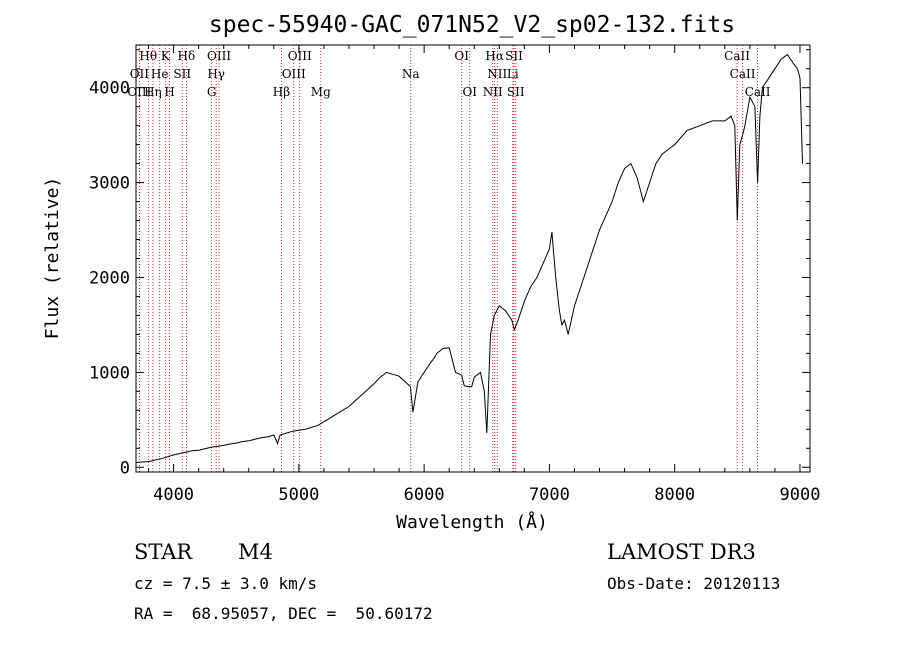 This screenshot has height=649, width=900. Describe the element at coordinates (281, 92) in the screenshot. I see `spectral-line-label: Hβ` at that location.